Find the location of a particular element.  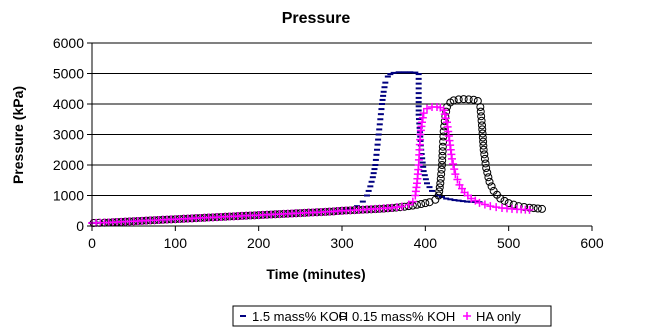

chart-title: Pressure is located at coordinates (316, 18).